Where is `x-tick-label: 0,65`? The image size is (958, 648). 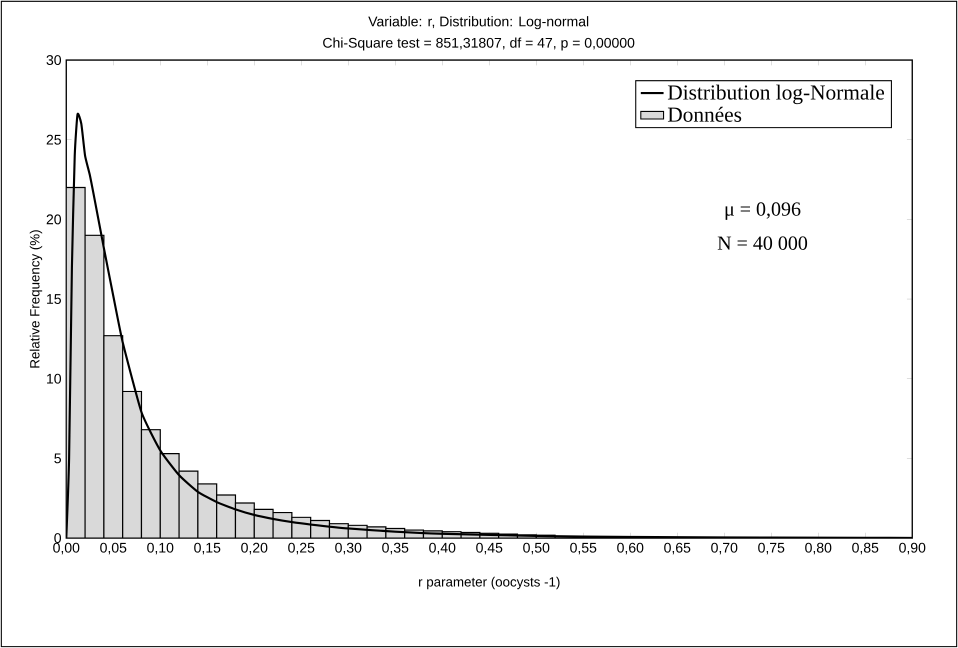
x-tick-label: 0,65 is located at coordinates (677, 548).